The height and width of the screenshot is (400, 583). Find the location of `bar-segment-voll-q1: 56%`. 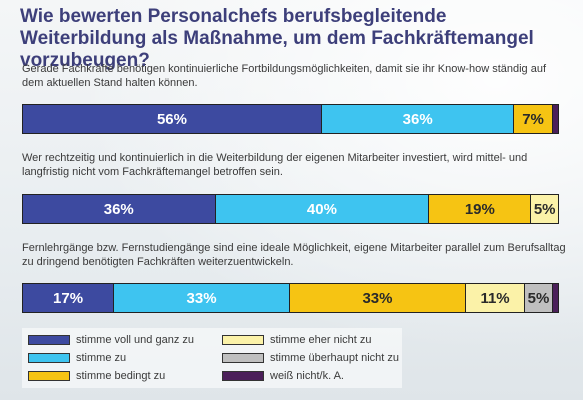

bar-segment-voll-q1: 56% is located at coordinates (172, 119).